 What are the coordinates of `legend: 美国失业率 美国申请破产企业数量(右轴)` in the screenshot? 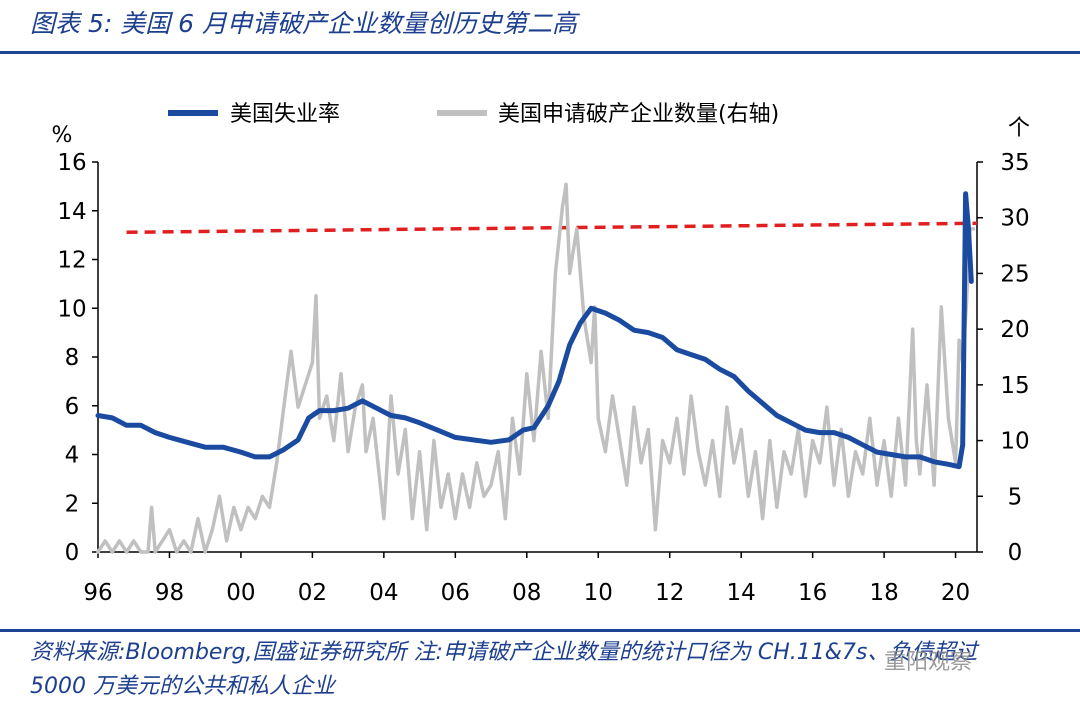 It's located at (473, 114).